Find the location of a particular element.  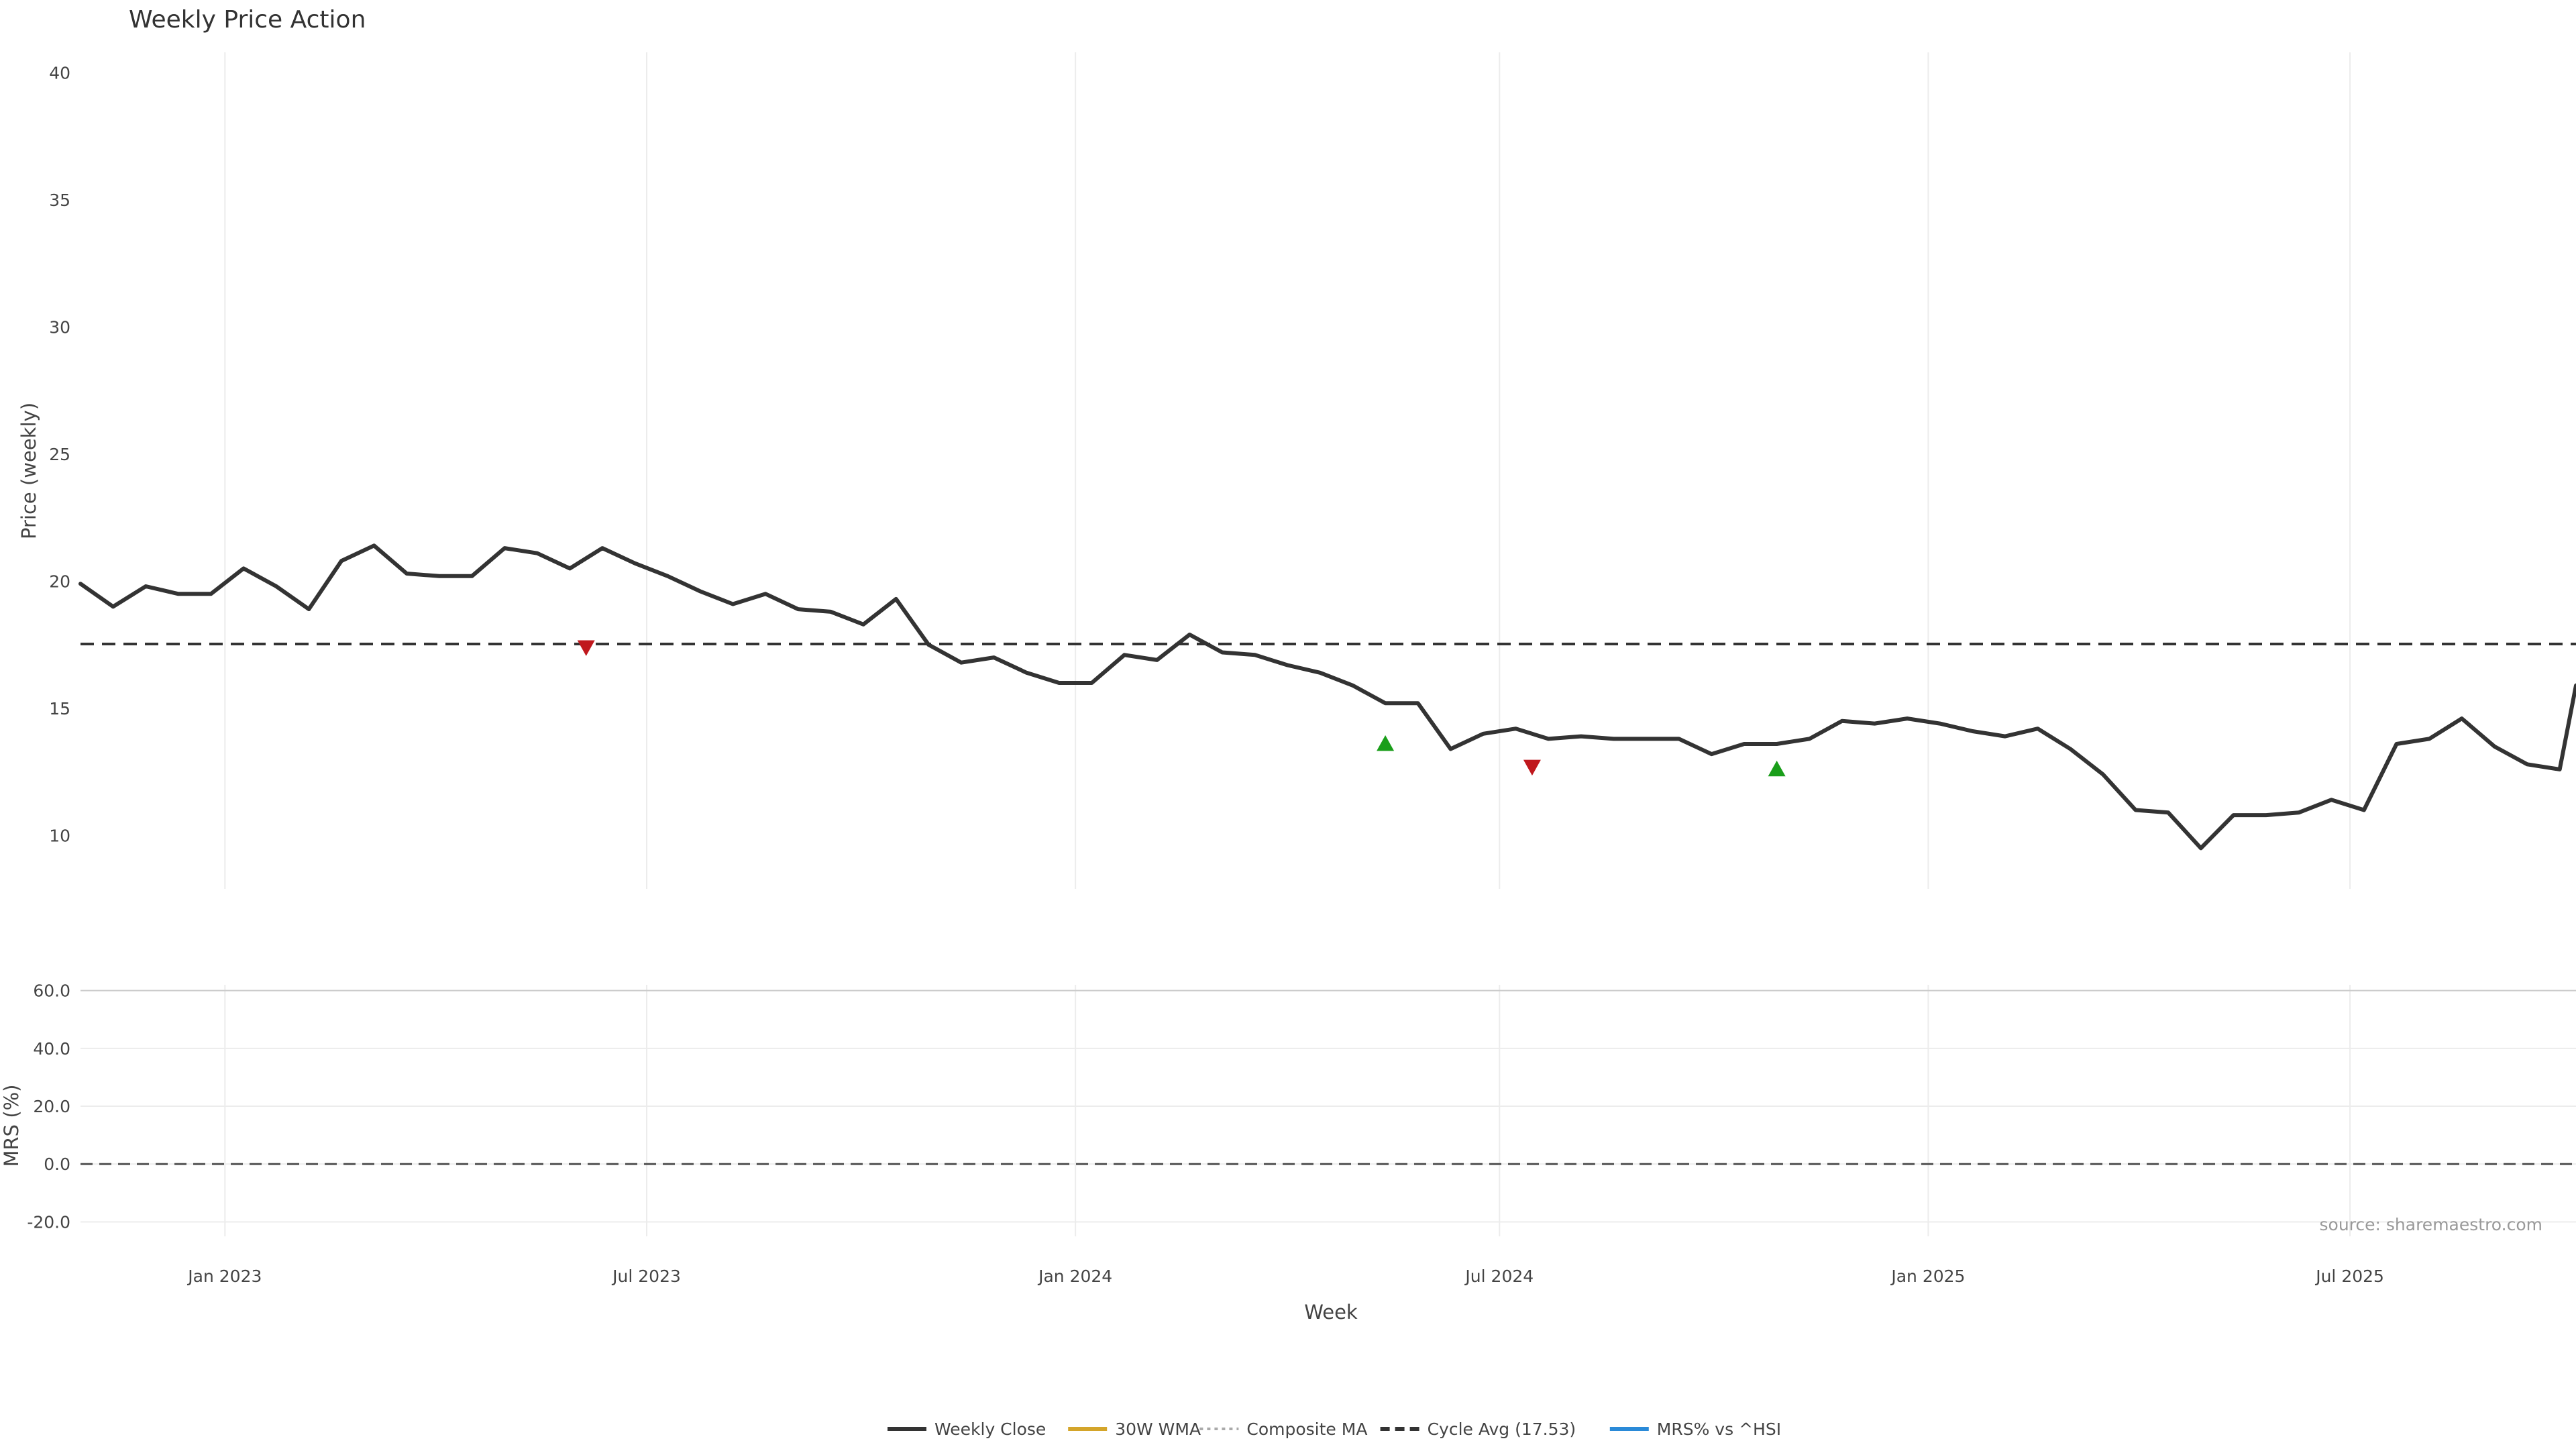

mrs-y-ticks: -20.0 0.0 20.0 40.0 60.0 is located at coordinates (48, 1106).